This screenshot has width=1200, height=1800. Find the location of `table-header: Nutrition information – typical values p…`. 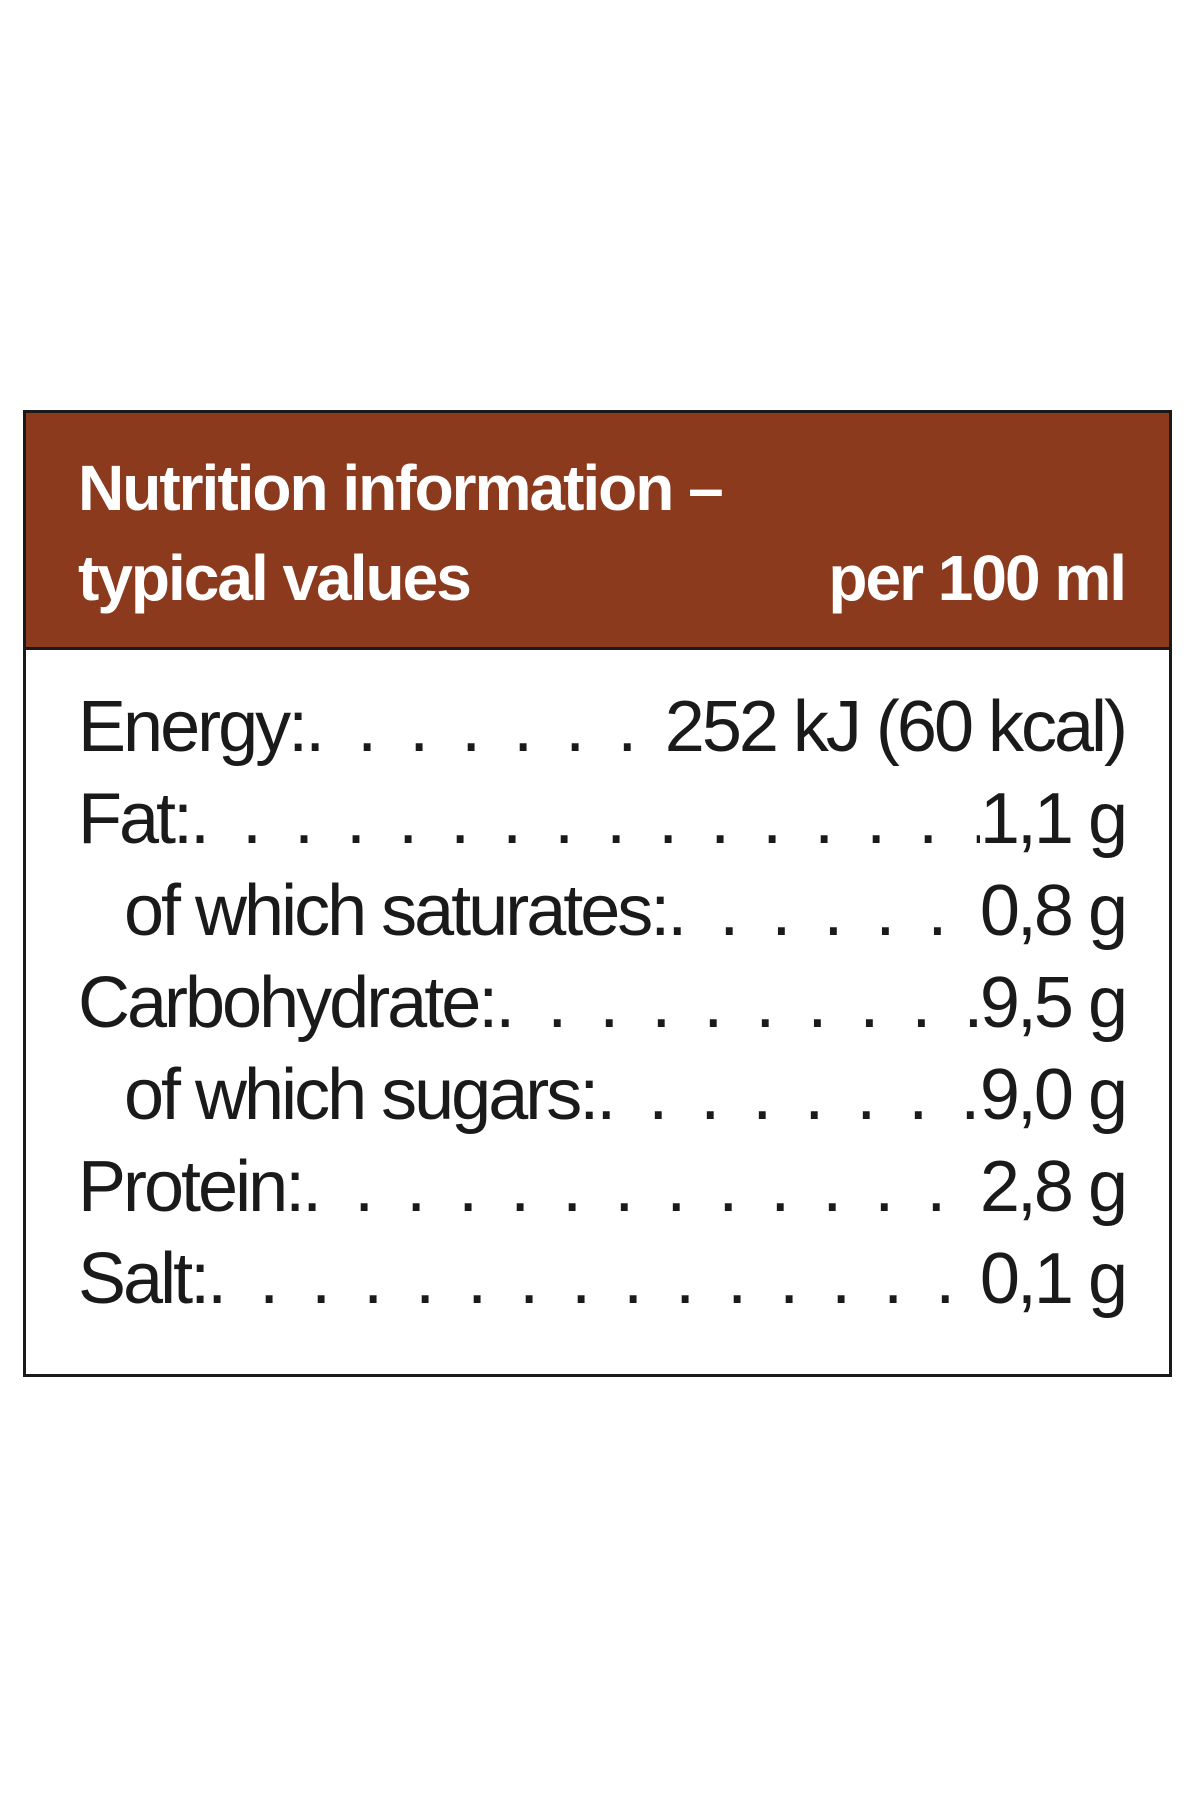

table-header: Nutrition information – typical values p… is located at coordinates (597, 531).